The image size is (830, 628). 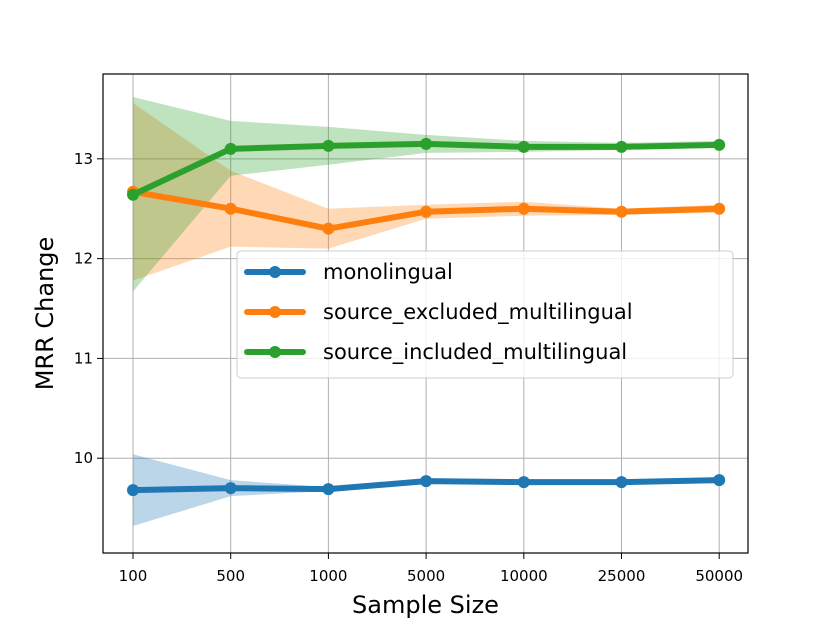 What do you see at coordinates (478, 312) in the screenshot?
I see `legend-label: source_excluded_multilingual` at bounding box center [478, 312].